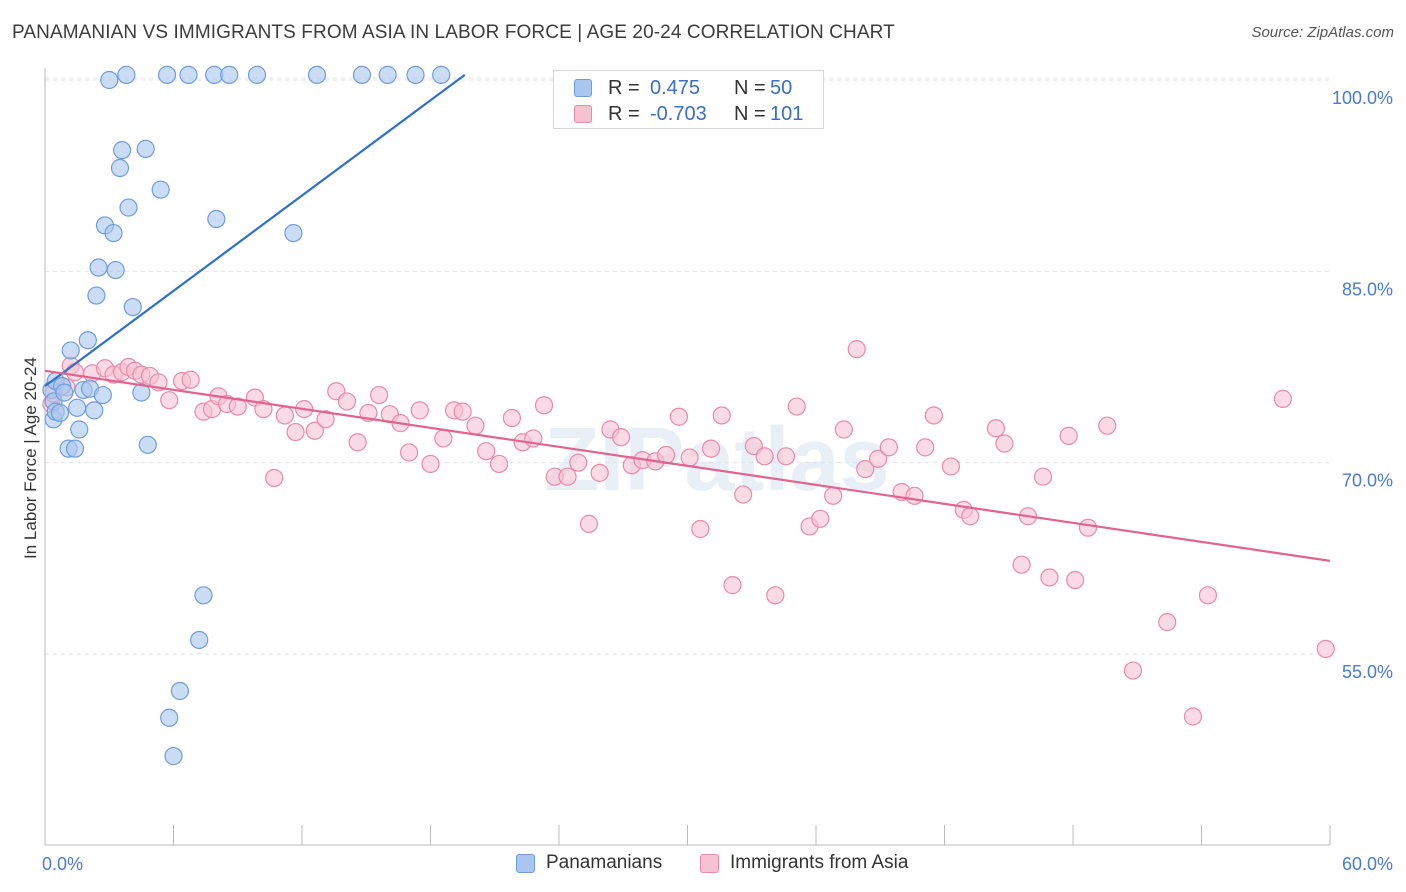  What do you see at coordinates (1367, 289) in the screenshot?
I see `y-tick-label: 85.0%` at bounding box center [1367, 289].